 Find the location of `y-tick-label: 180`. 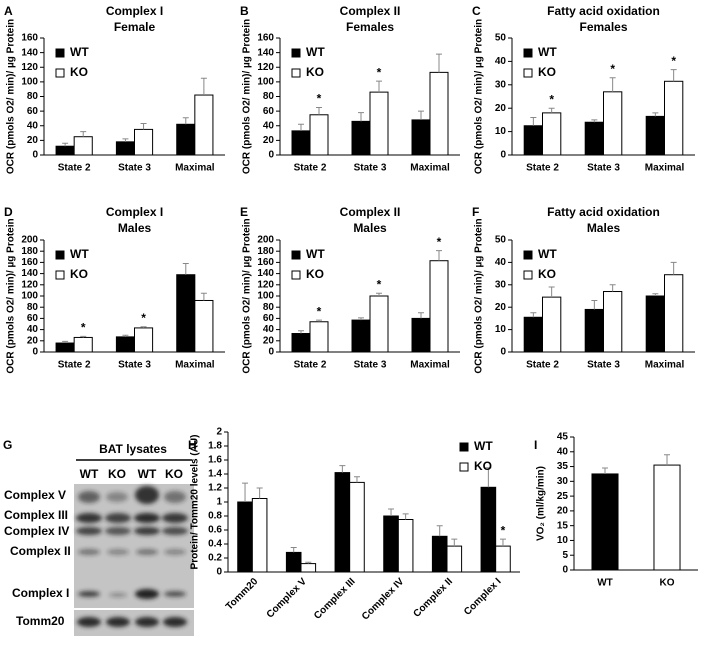

y-tick-label: 180 is located at coordinates (29, 251).